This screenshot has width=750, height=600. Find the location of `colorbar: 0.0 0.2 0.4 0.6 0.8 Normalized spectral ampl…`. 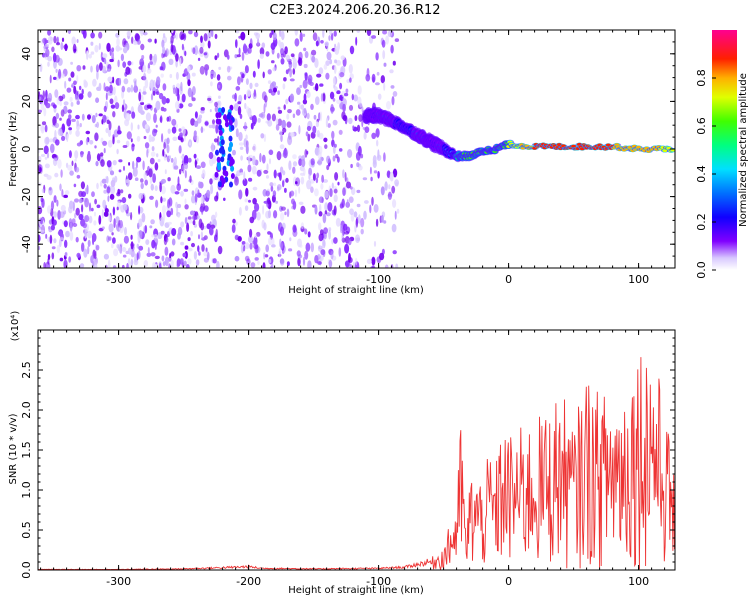

colorbar: 0.0 0.2 0.4 0.6 0.8 Normalized spectral ampl… is located at coordinates (722, 154).